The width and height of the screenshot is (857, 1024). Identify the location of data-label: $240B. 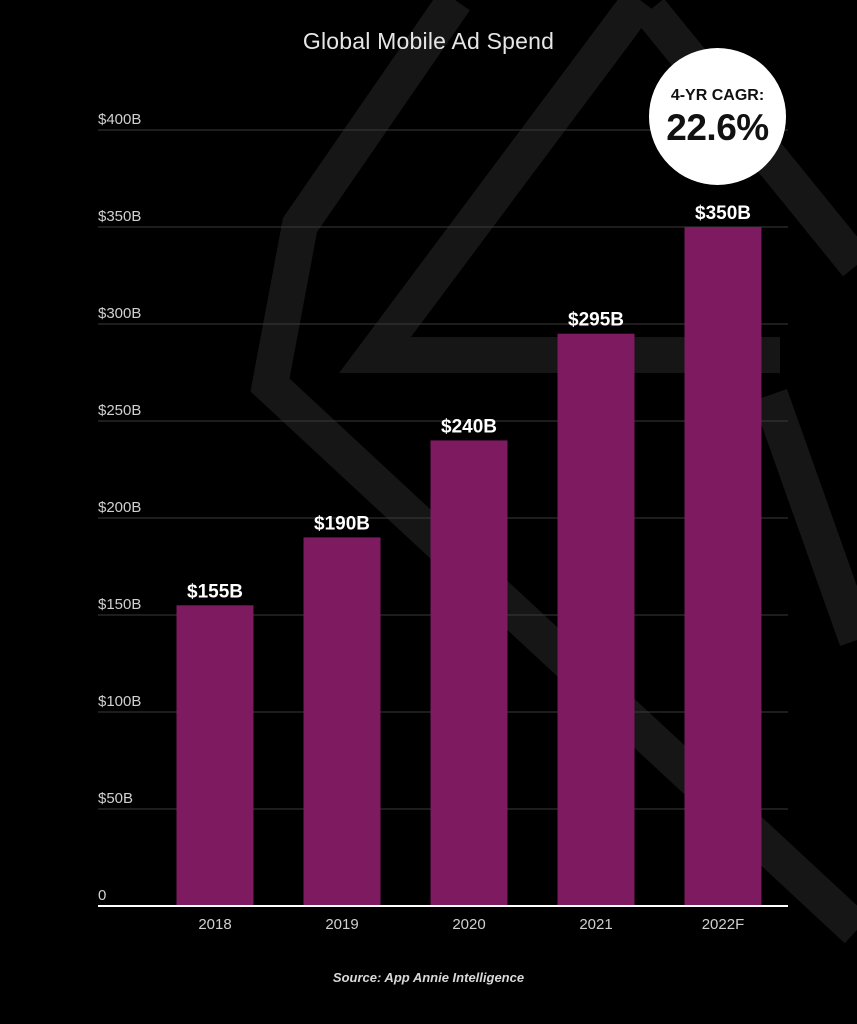
(469, 426).